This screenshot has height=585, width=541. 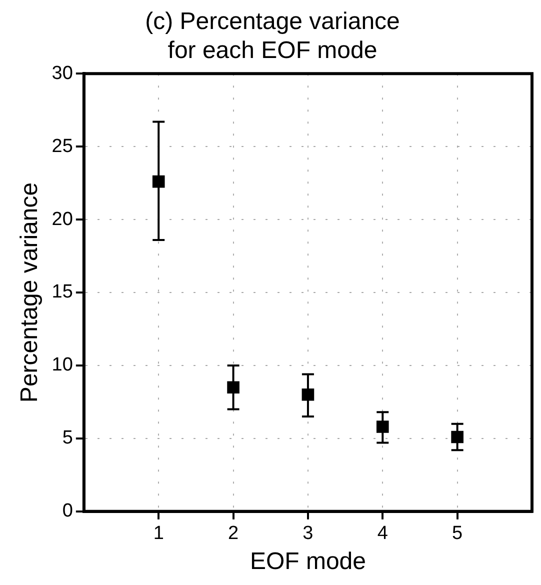 What do you see at coordinates (457, 533) in the screenshot?
I see `x-tick-label: 5` at bounding box center [457, 533].